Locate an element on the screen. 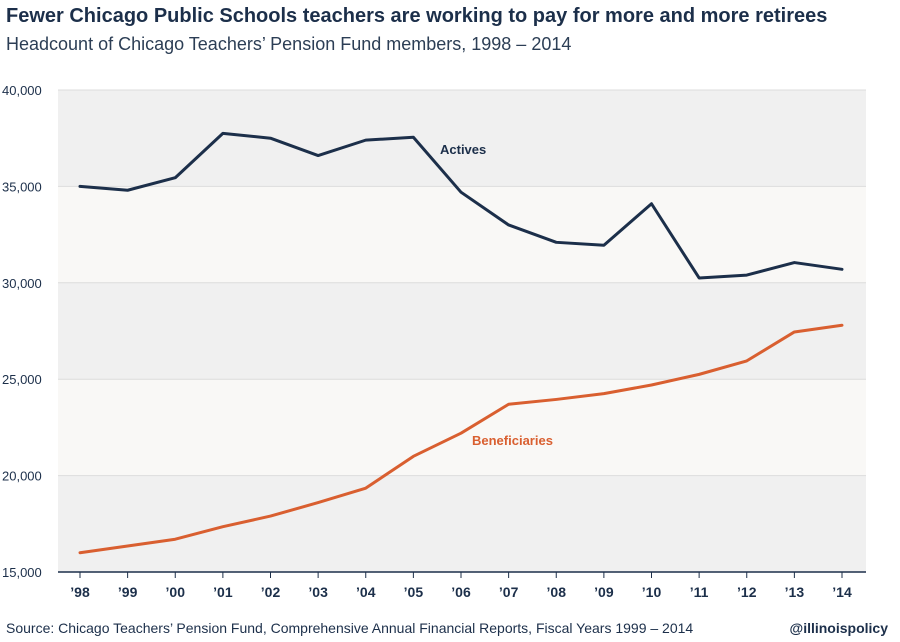 Image resolution: width=900 pixels, height=642 pixels. x-tick-label: ’08 is located at coordinates (557, 592).